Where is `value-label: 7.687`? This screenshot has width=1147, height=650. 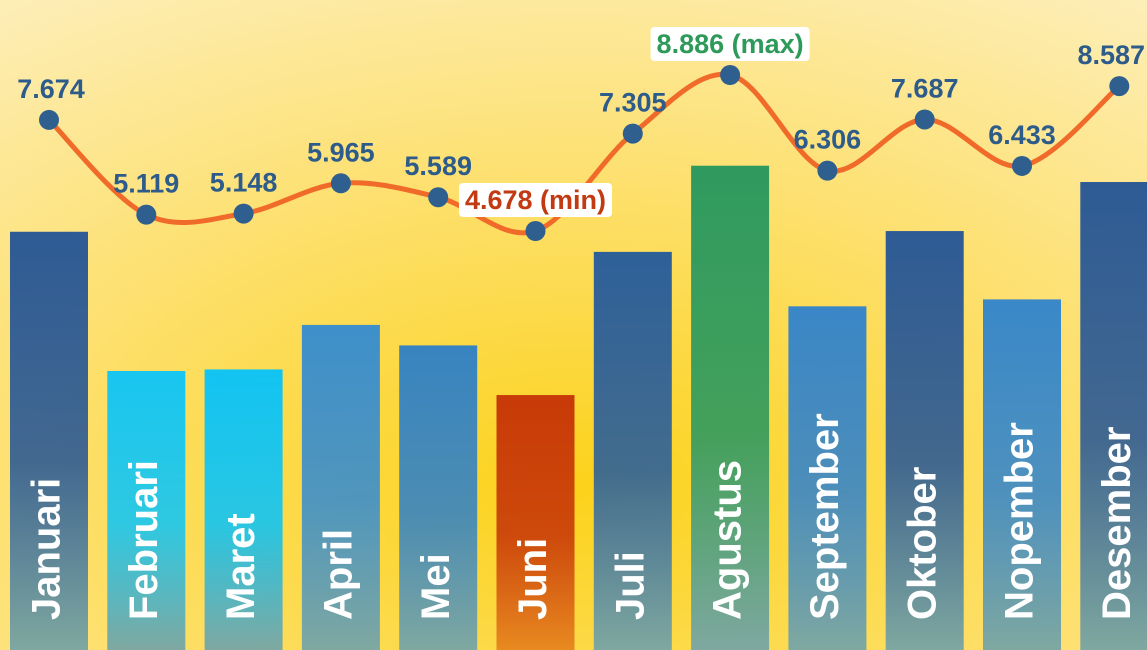 value-label: 7.687 is located at coordinates (925, 88).